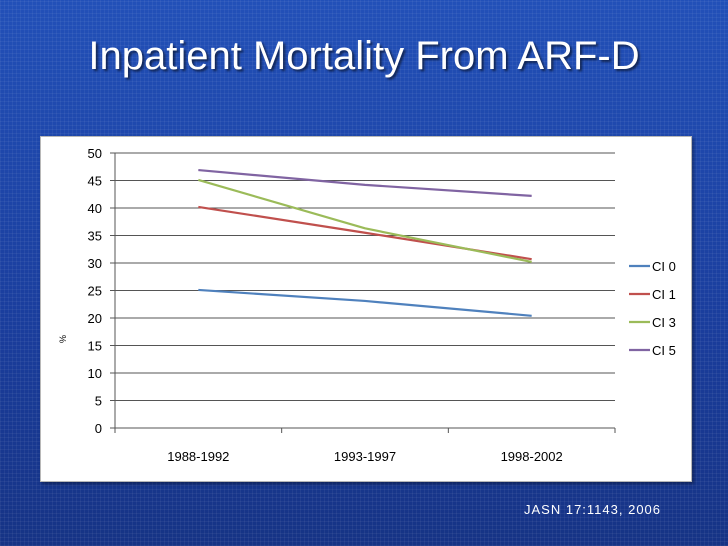  I want to click on y-tick-label: 35, so click(95, 236).